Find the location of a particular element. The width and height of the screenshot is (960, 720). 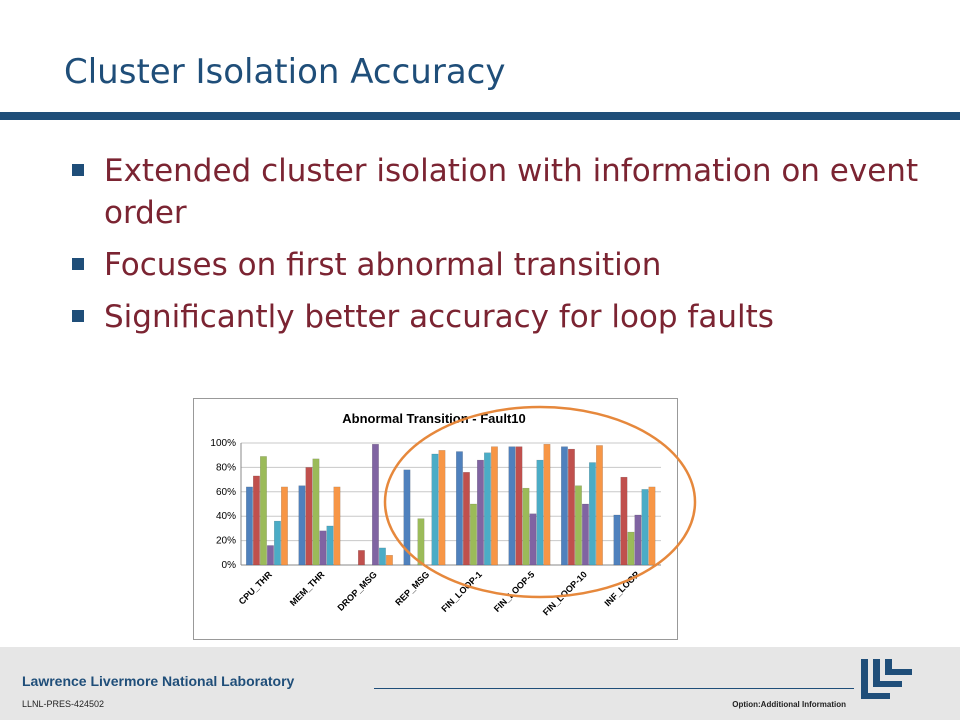

document-code: LLNL-PRES-424502 is located at coordinates (63, 704).